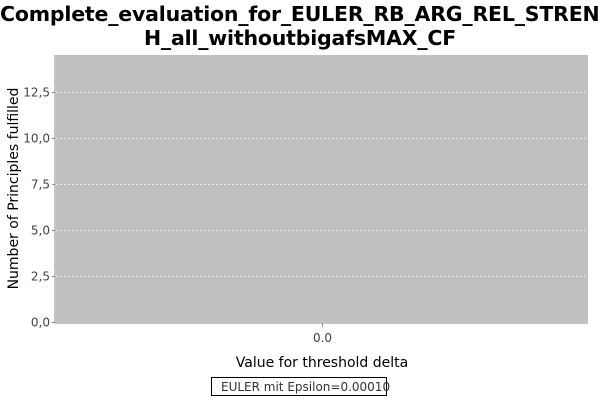 The width and height of the screenshot is (600, 400). Describe the element at coordinates (322, 338) in the screenshot. I see `x-tick-label: 0.0` at that location.